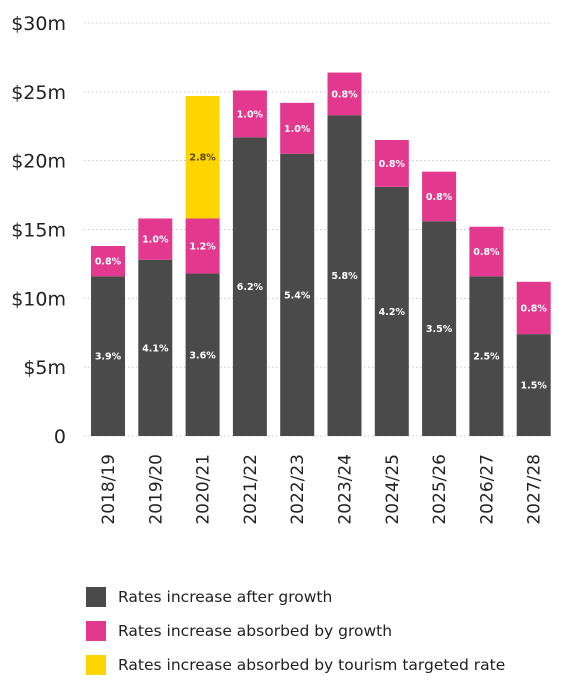  Describe the element at coordinates (38, 24) in the screenshot. I see `y-tick-label: $30m` at that location.